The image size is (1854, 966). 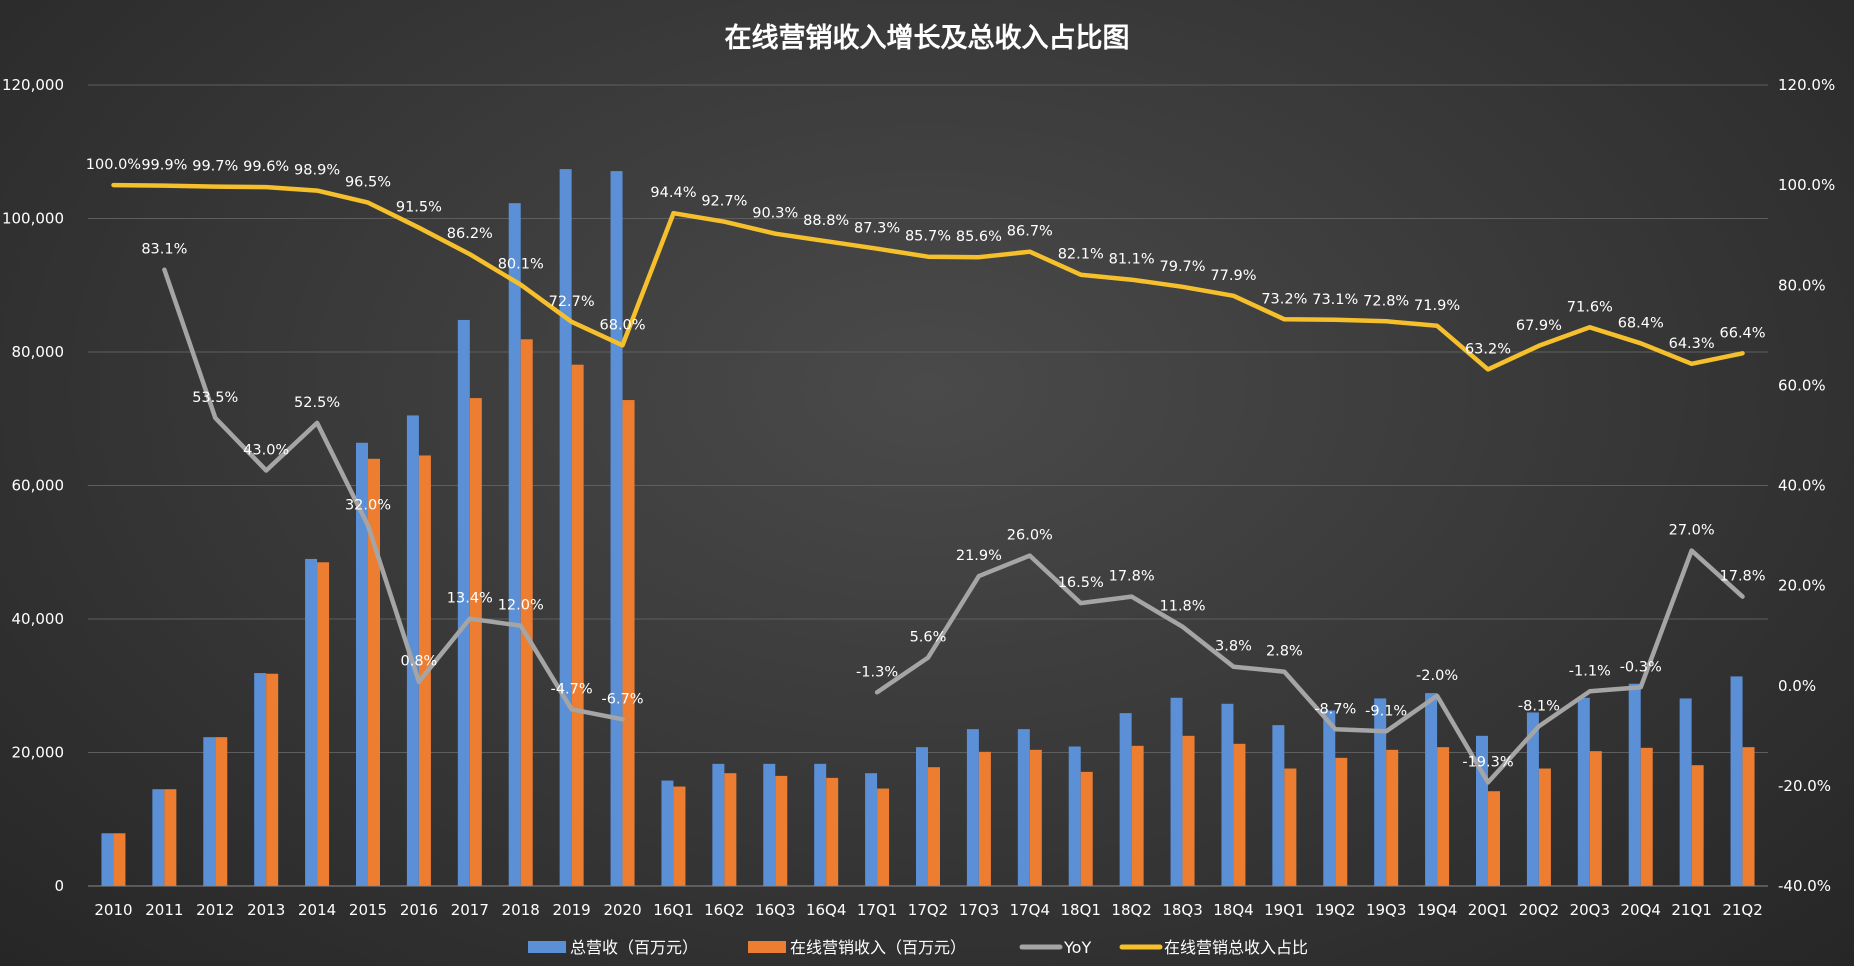 I want to click on data-label: 72.7%, so click(x=572, y=302).